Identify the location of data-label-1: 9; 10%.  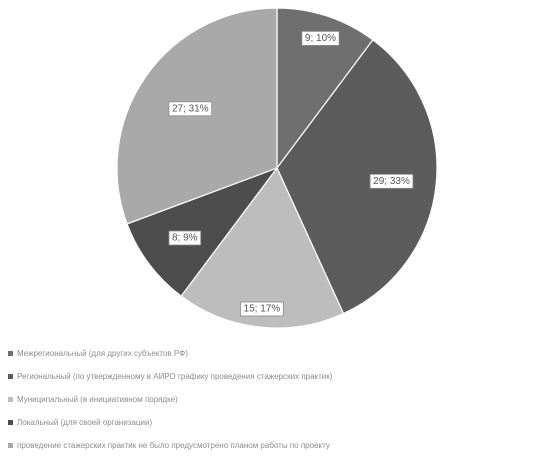
(320, 38).